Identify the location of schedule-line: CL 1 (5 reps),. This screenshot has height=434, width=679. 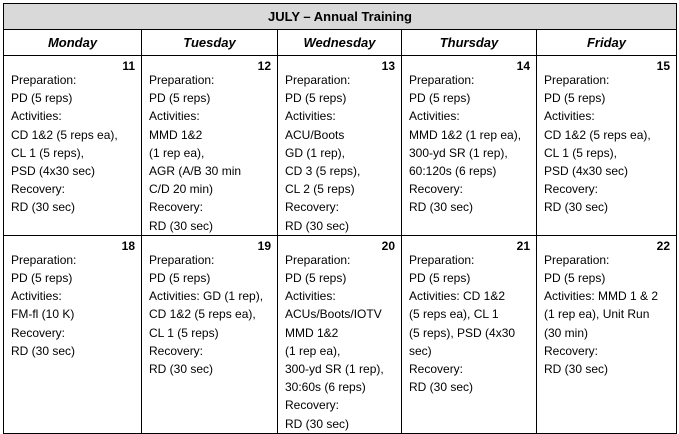
(47, 152).